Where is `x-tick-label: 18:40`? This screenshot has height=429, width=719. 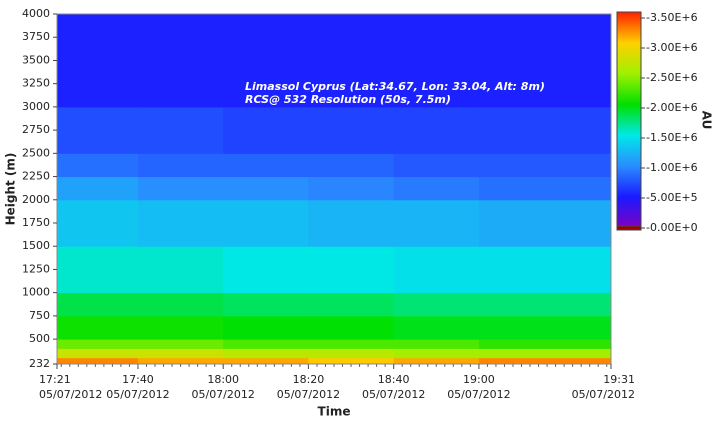
x-tick-label: 18:40 is located at coordinates (394, 379).